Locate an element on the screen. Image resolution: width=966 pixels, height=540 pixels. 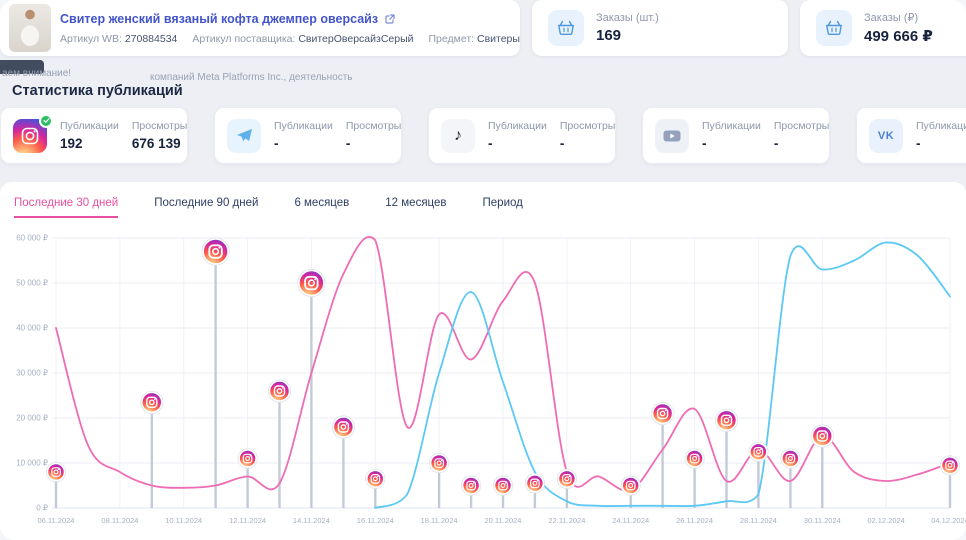
tab-last-30-days: Последние 30 дней is located at coordinates (66, 207).